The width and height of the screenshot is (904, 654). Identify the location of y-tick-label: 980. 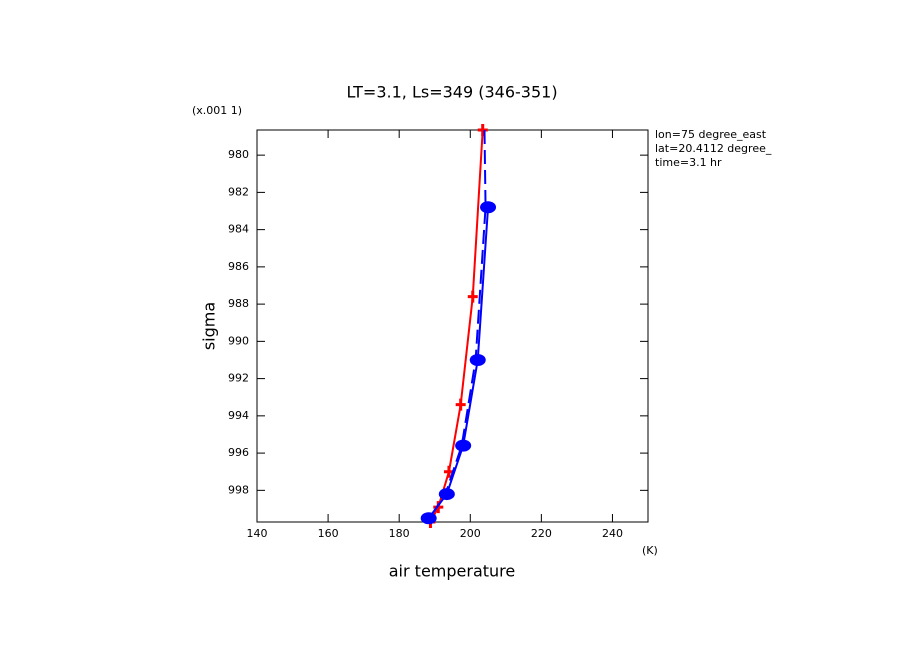
(238, 154).